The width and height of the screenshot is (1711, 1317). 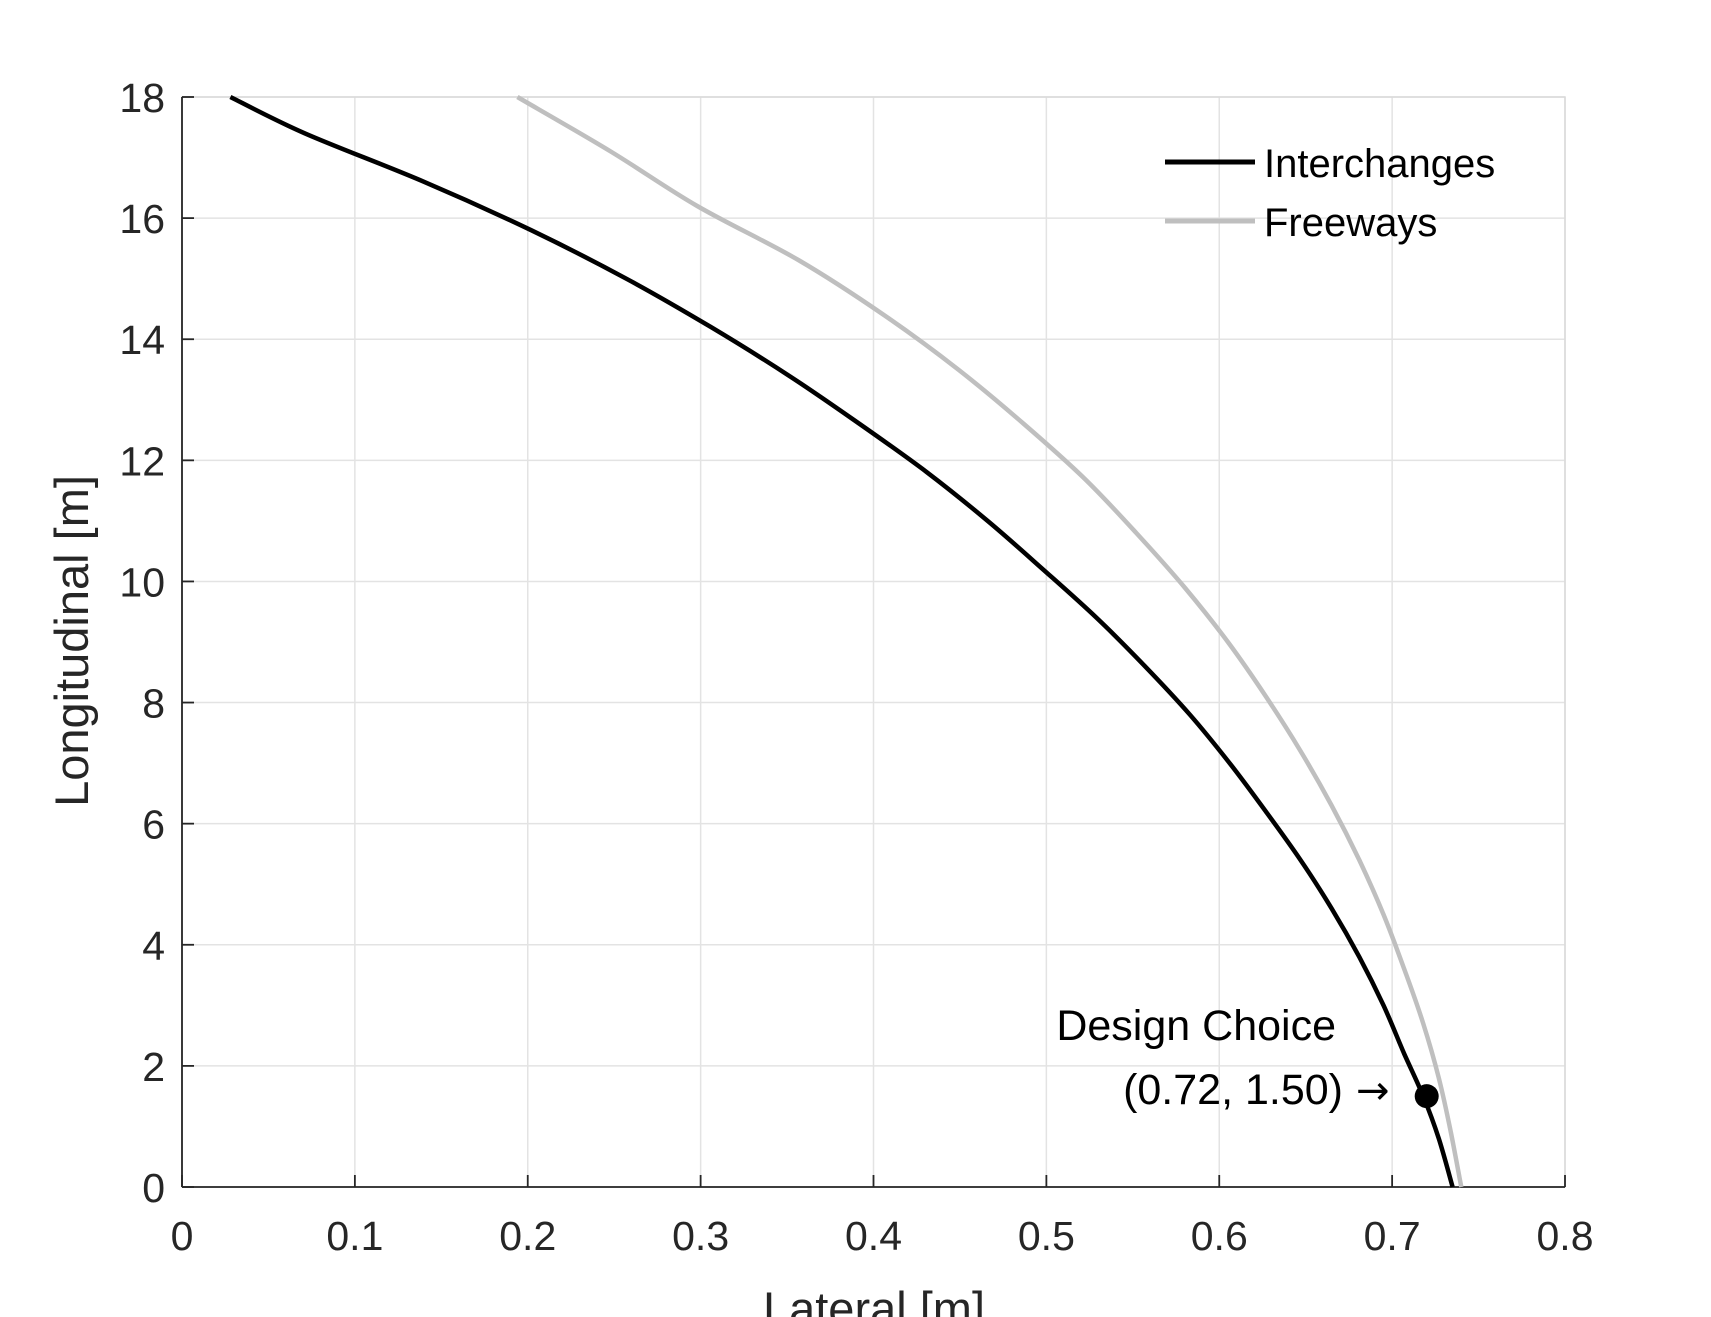 I want to click on x-tick-label: 0.1, so click(x=354, y=1236).